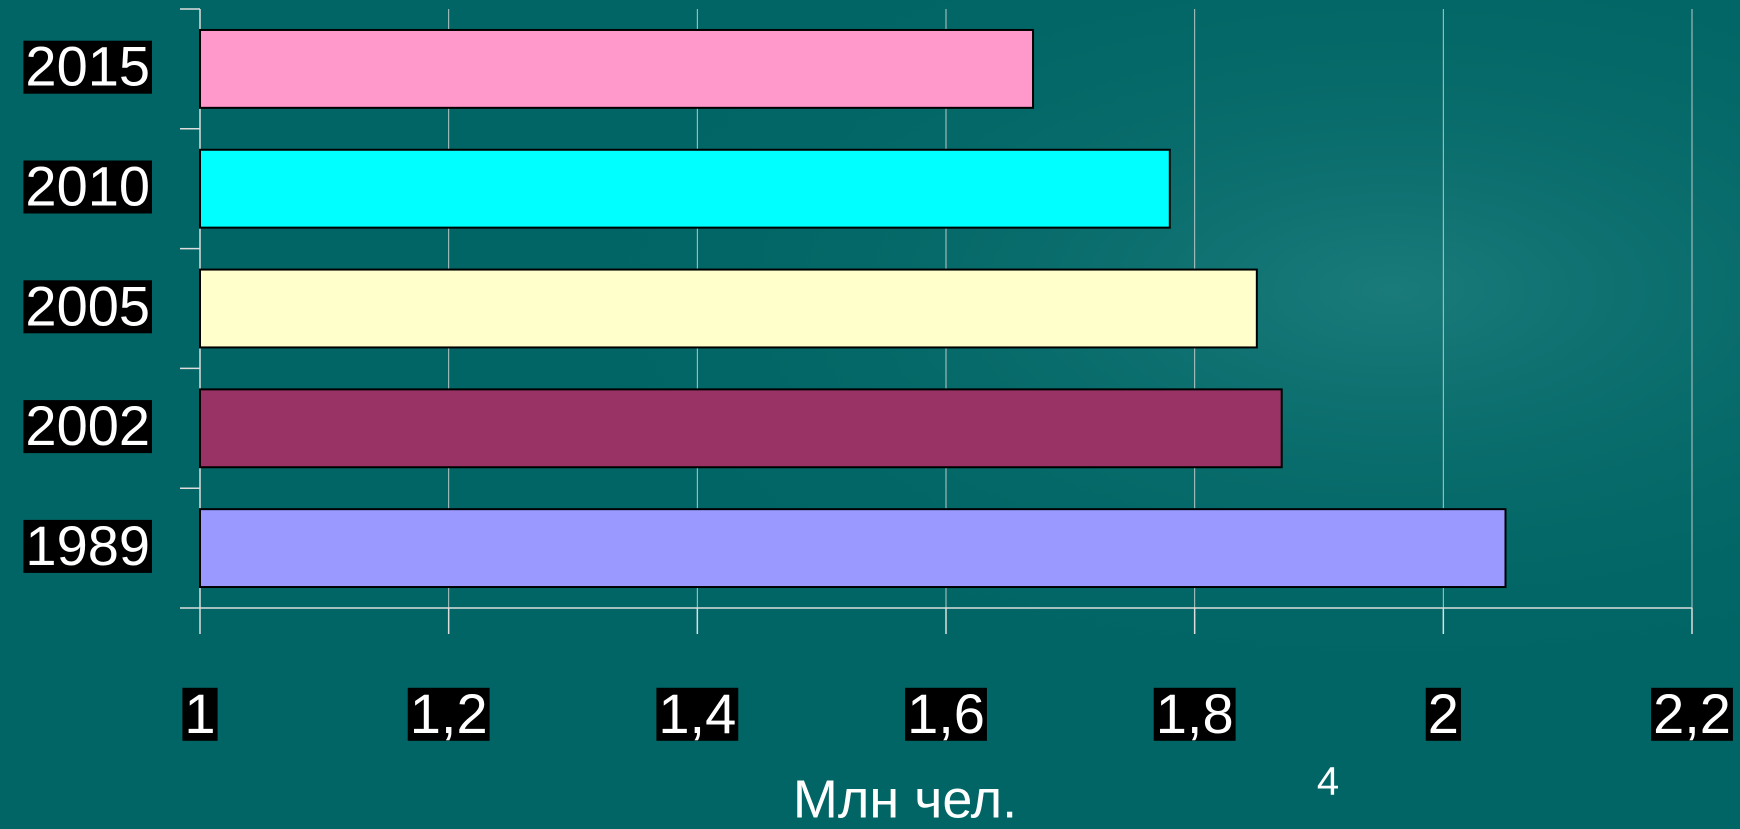 The width and height of the screenshot is (1740, 829). I want to click on x-tick-label: 1,2, so click(449, 713).